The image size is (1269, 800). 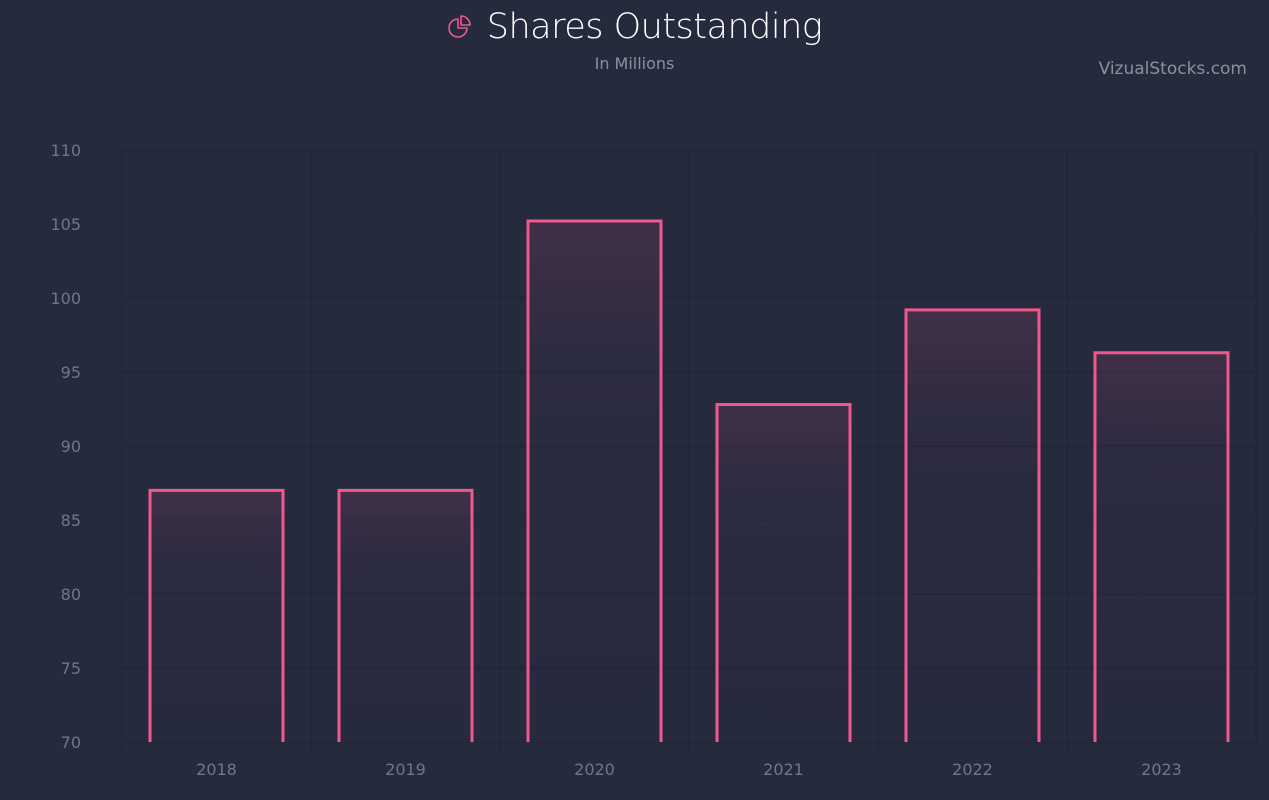 I want to click on y-tick-label: 75, so click(x=71, y=668).